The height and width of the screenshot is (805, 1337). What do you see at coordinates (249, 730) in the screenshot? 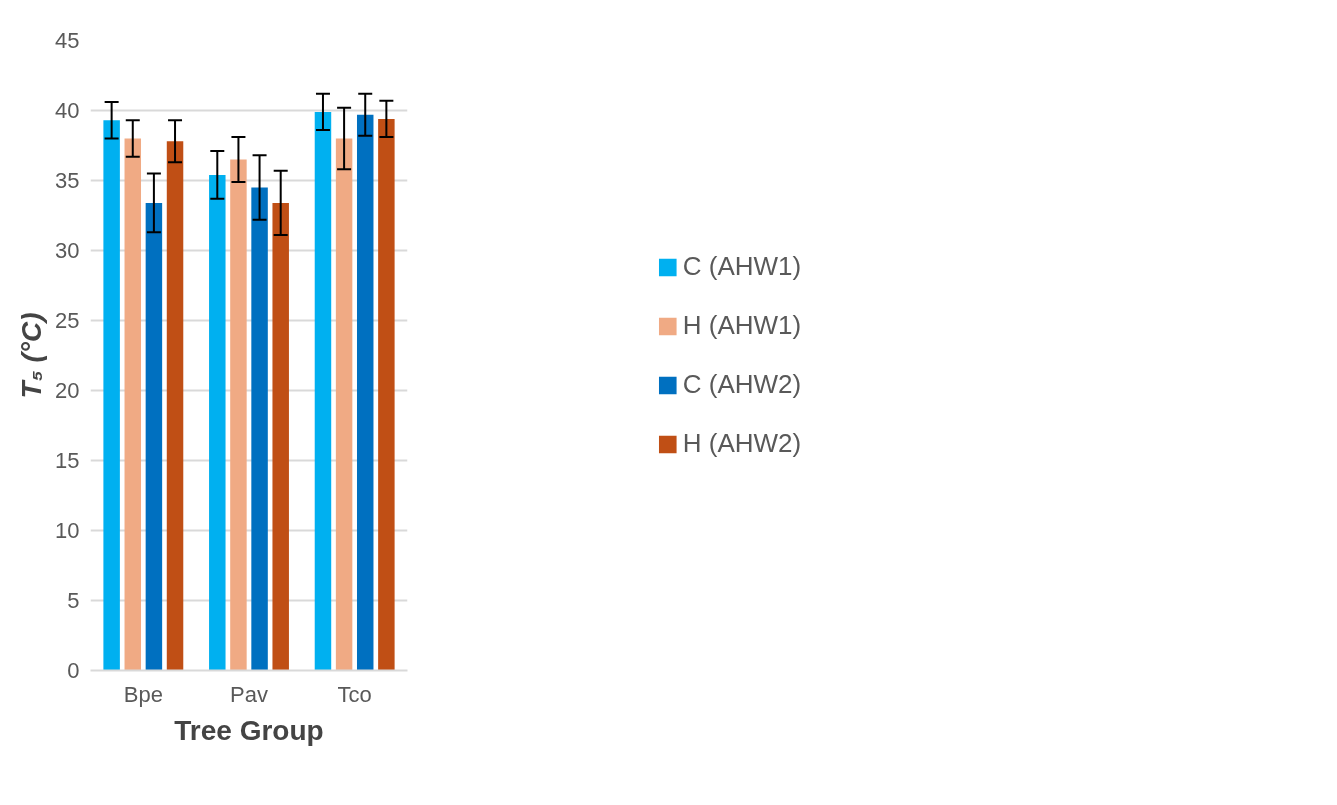
I see `x-axis-title: Tree Group` at bounding box center [249, 730].